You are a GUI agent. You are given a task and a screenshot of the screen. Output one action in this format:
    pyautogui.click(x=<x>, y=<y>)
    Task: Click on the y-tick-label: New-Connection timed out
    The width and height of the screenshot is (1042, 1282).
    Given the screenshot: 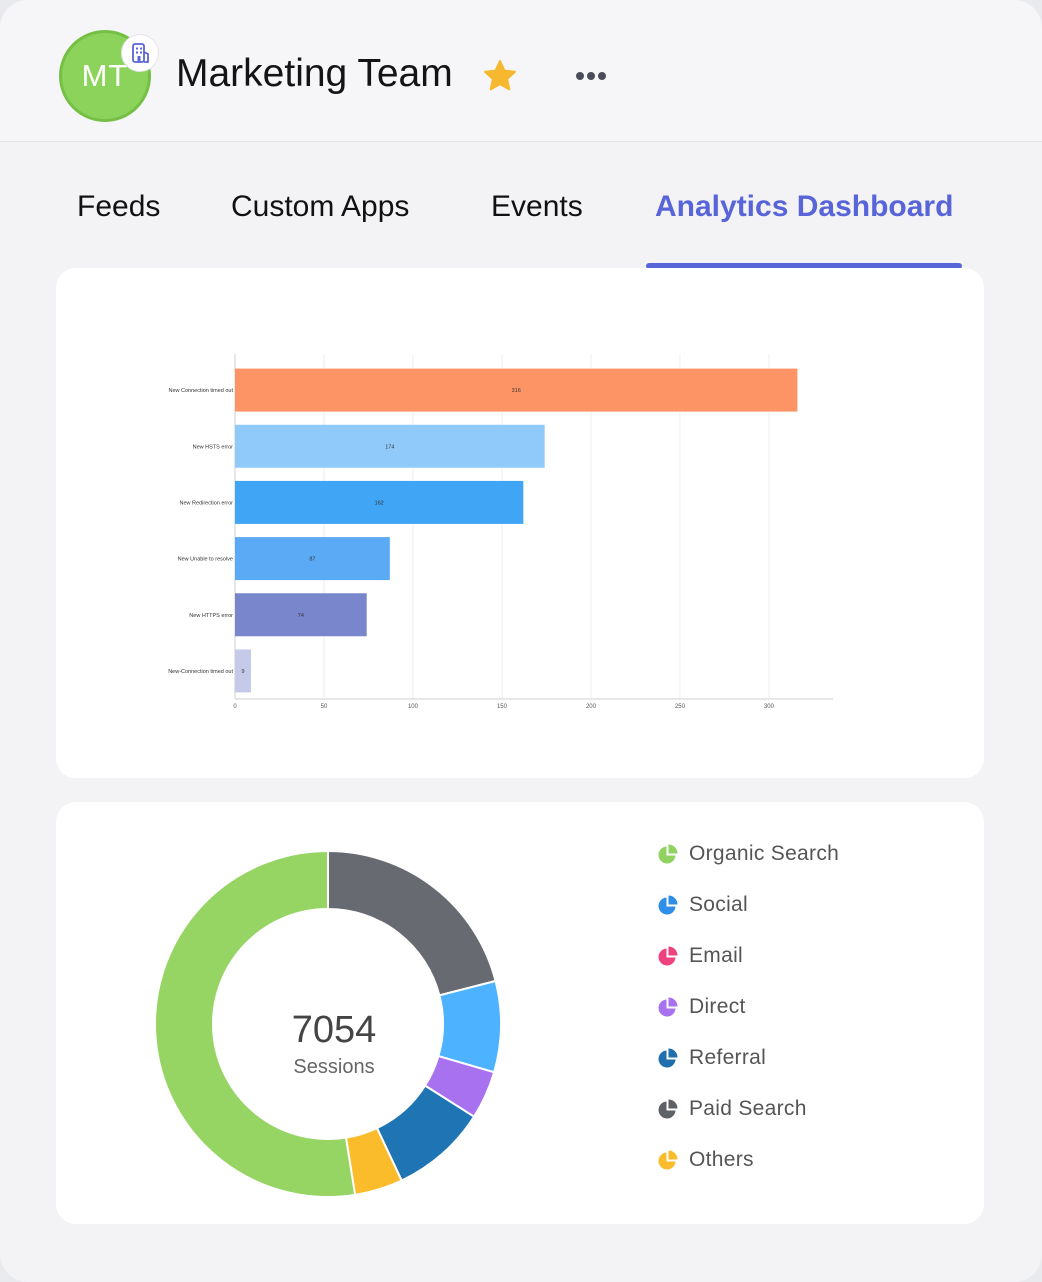 What is the action you would take?
    pyautogui.click(x=200, y=672)
    